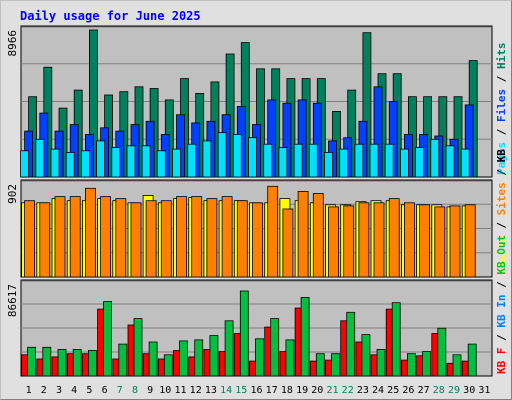 Image resolution: width=512 pixels, height=400 pixels. What do you see at coordinates (105, 390) in the screenshot?
I see `x-tick-day-6: 6` at bounding box center [105, 390].